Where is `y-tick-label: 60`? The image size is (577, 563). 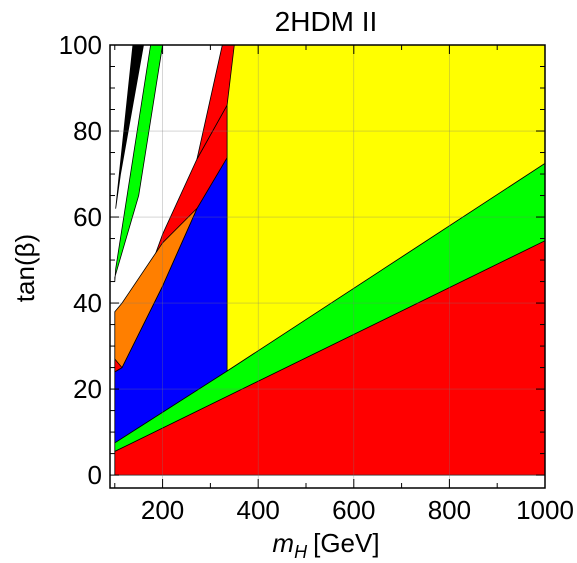
y-tick-label: 60 is located at coordinates (87, 217).